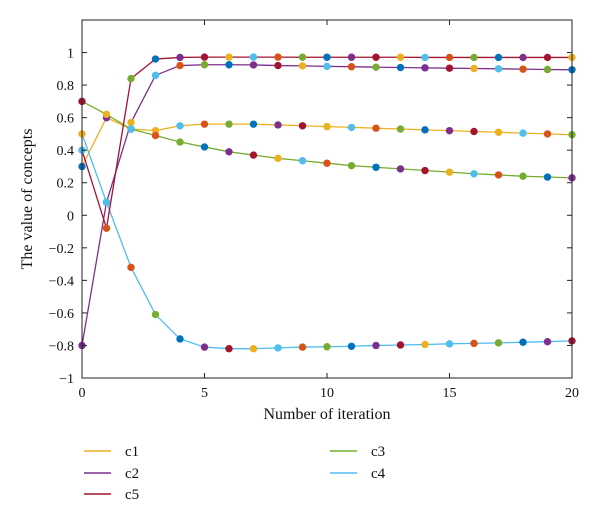  Describe the element at coordinates (61, 281) in the screenshot. I see `y-tick-label: −0.4` at that location.